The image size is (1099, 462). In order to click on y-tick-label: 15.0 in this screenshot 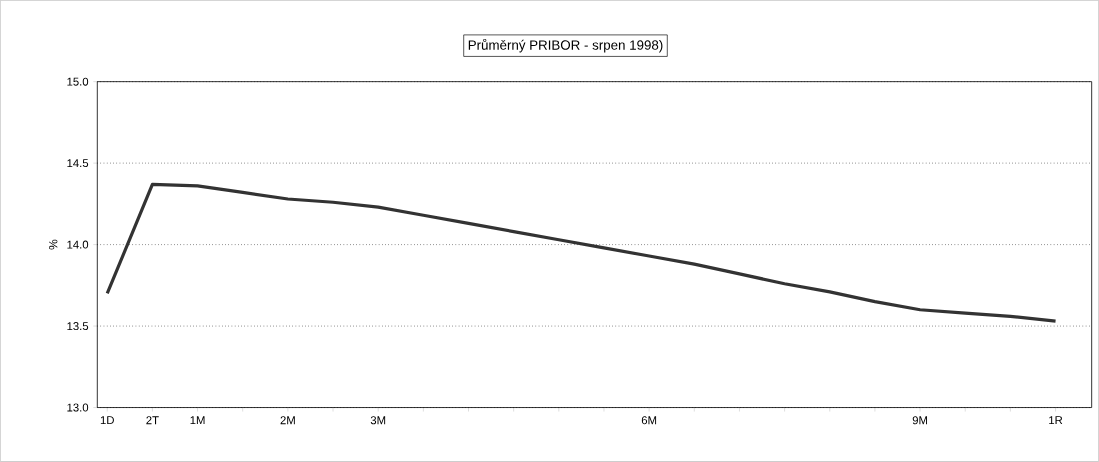, I will do `click(78, 81)`.